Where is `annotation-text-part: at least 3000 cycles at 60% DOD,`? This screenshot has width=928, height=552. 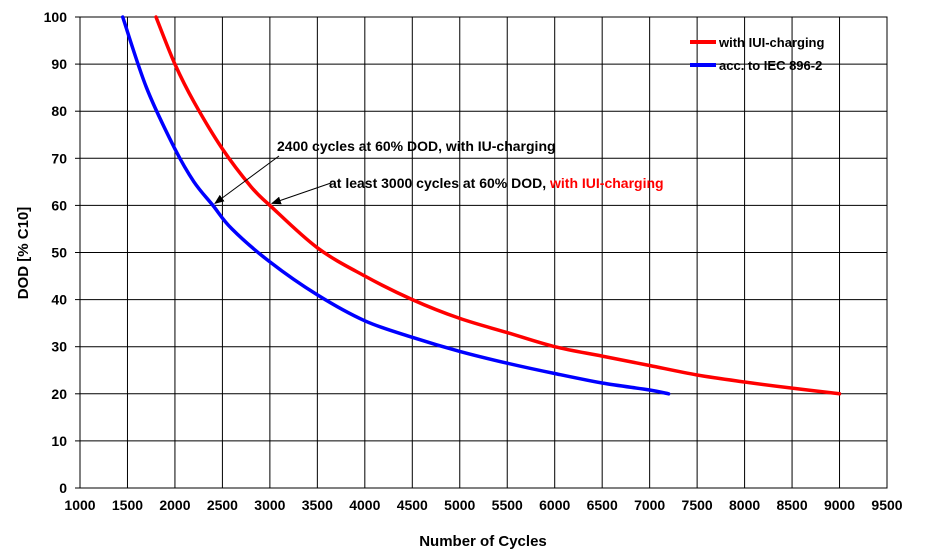
annotation-text-part: at least 3000 cycles at 60% DOD, is located at coordinates (439, 183).